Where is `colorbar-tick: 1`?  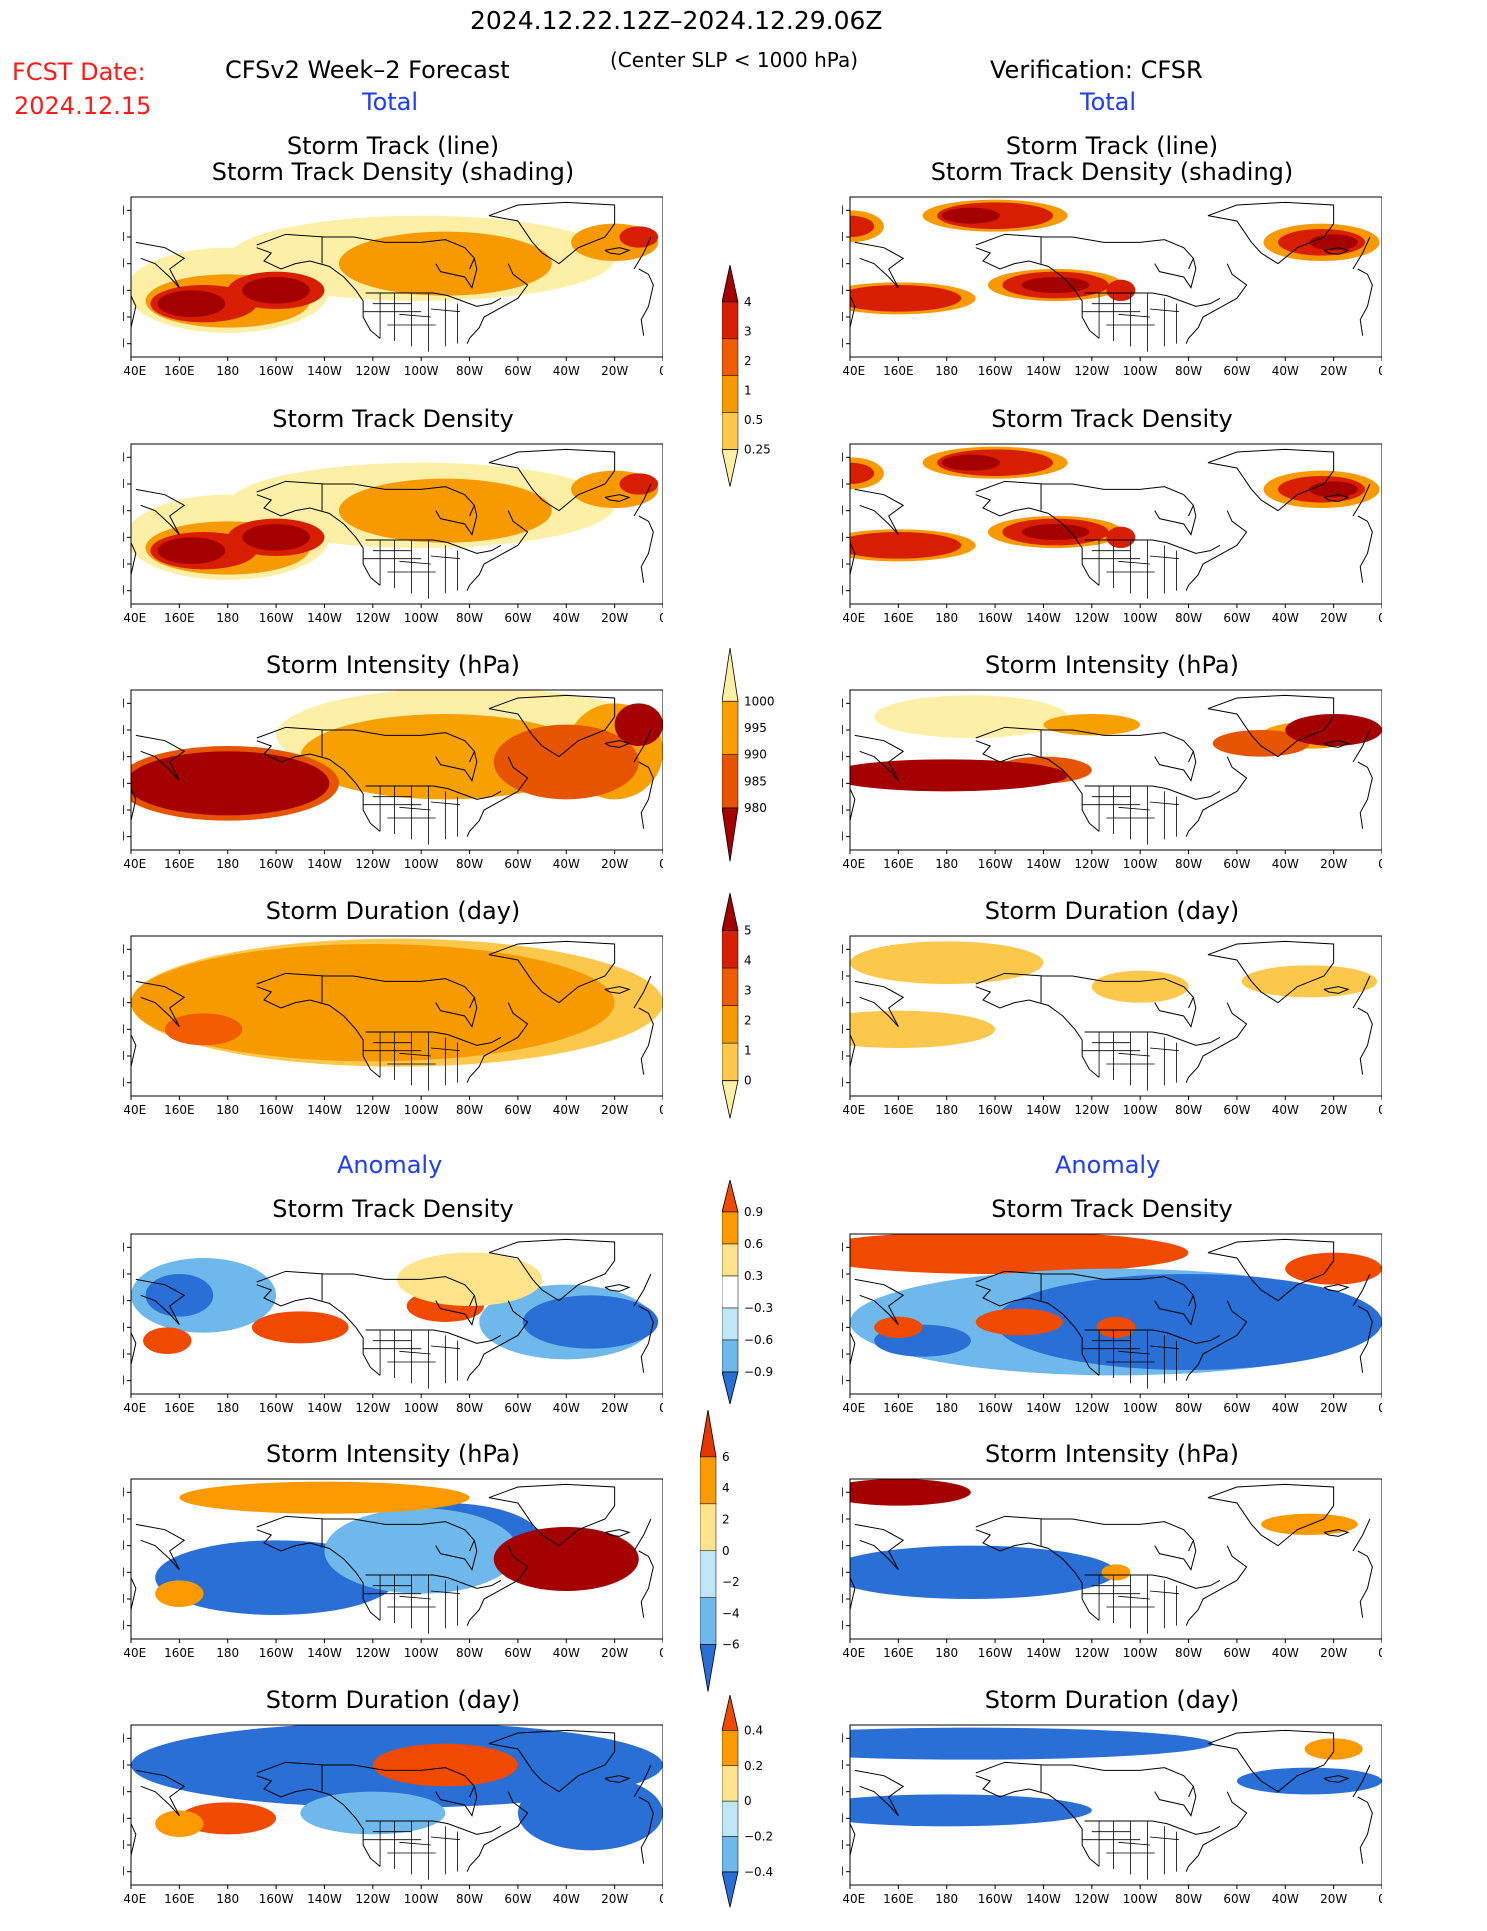 colorbar-tick: 1 is located at coordinates (748, 1051).